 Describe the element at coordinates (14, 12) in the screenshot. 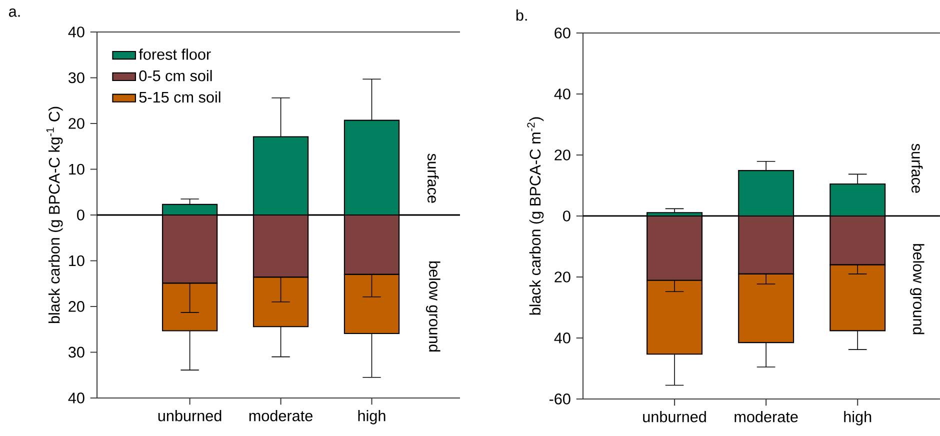

I see `chart-title: a.` at that location.